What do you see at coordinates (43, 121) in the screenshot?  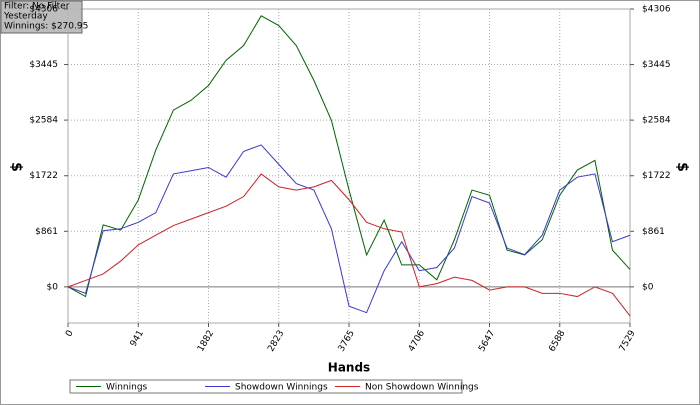 I see `y-tick-label: $2584` at bounding box center [43, 121].